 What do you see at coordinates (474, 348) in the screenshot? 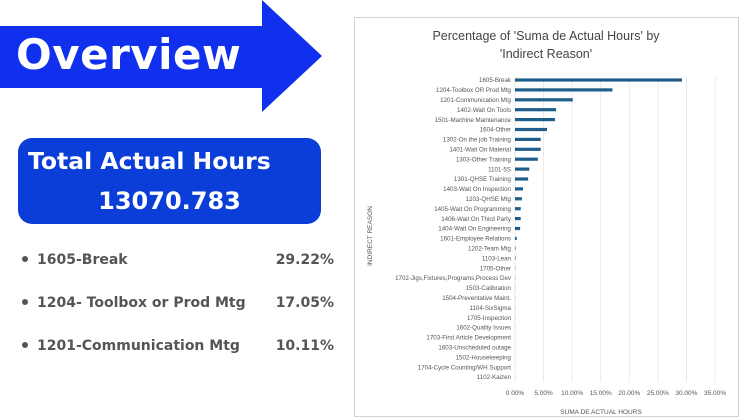
I see `category-label: 1603-Unscheduled outage` at bounding box center [474, 348].